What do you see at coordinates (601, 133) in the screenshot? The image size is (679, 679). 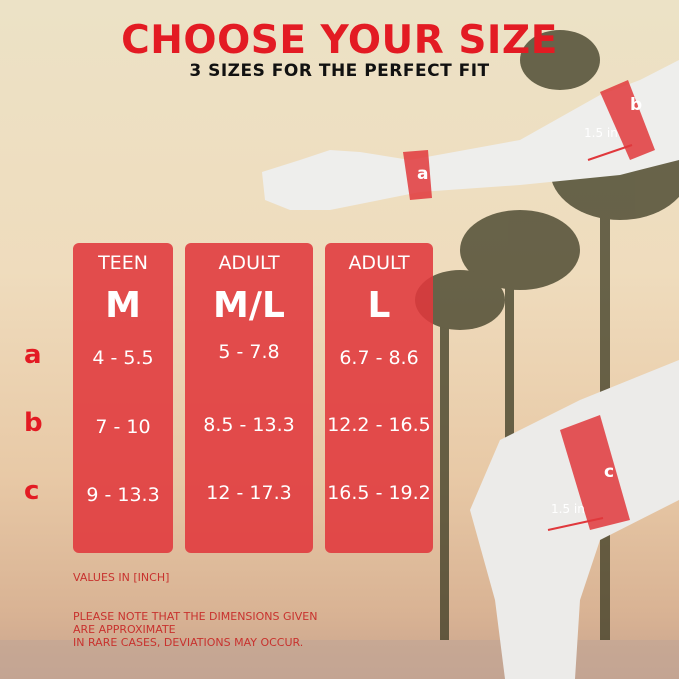 I see `arm-band-width: 1.5 in` at bounding box center [601, 133].